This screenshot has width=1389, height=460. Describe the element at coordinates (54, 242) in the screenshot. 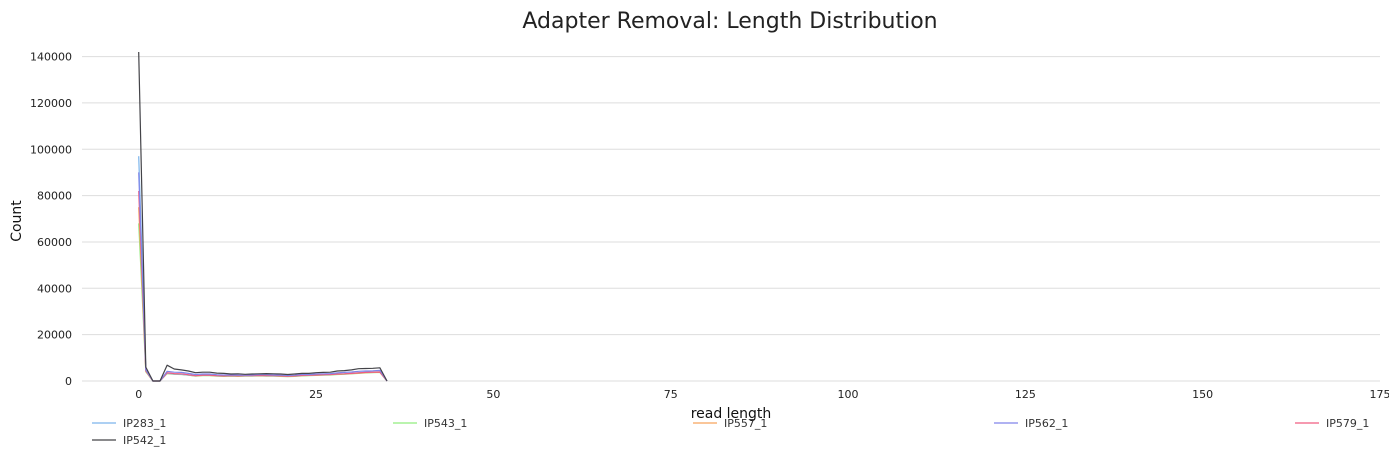

I see `y-tick-label: 60000` at that location.